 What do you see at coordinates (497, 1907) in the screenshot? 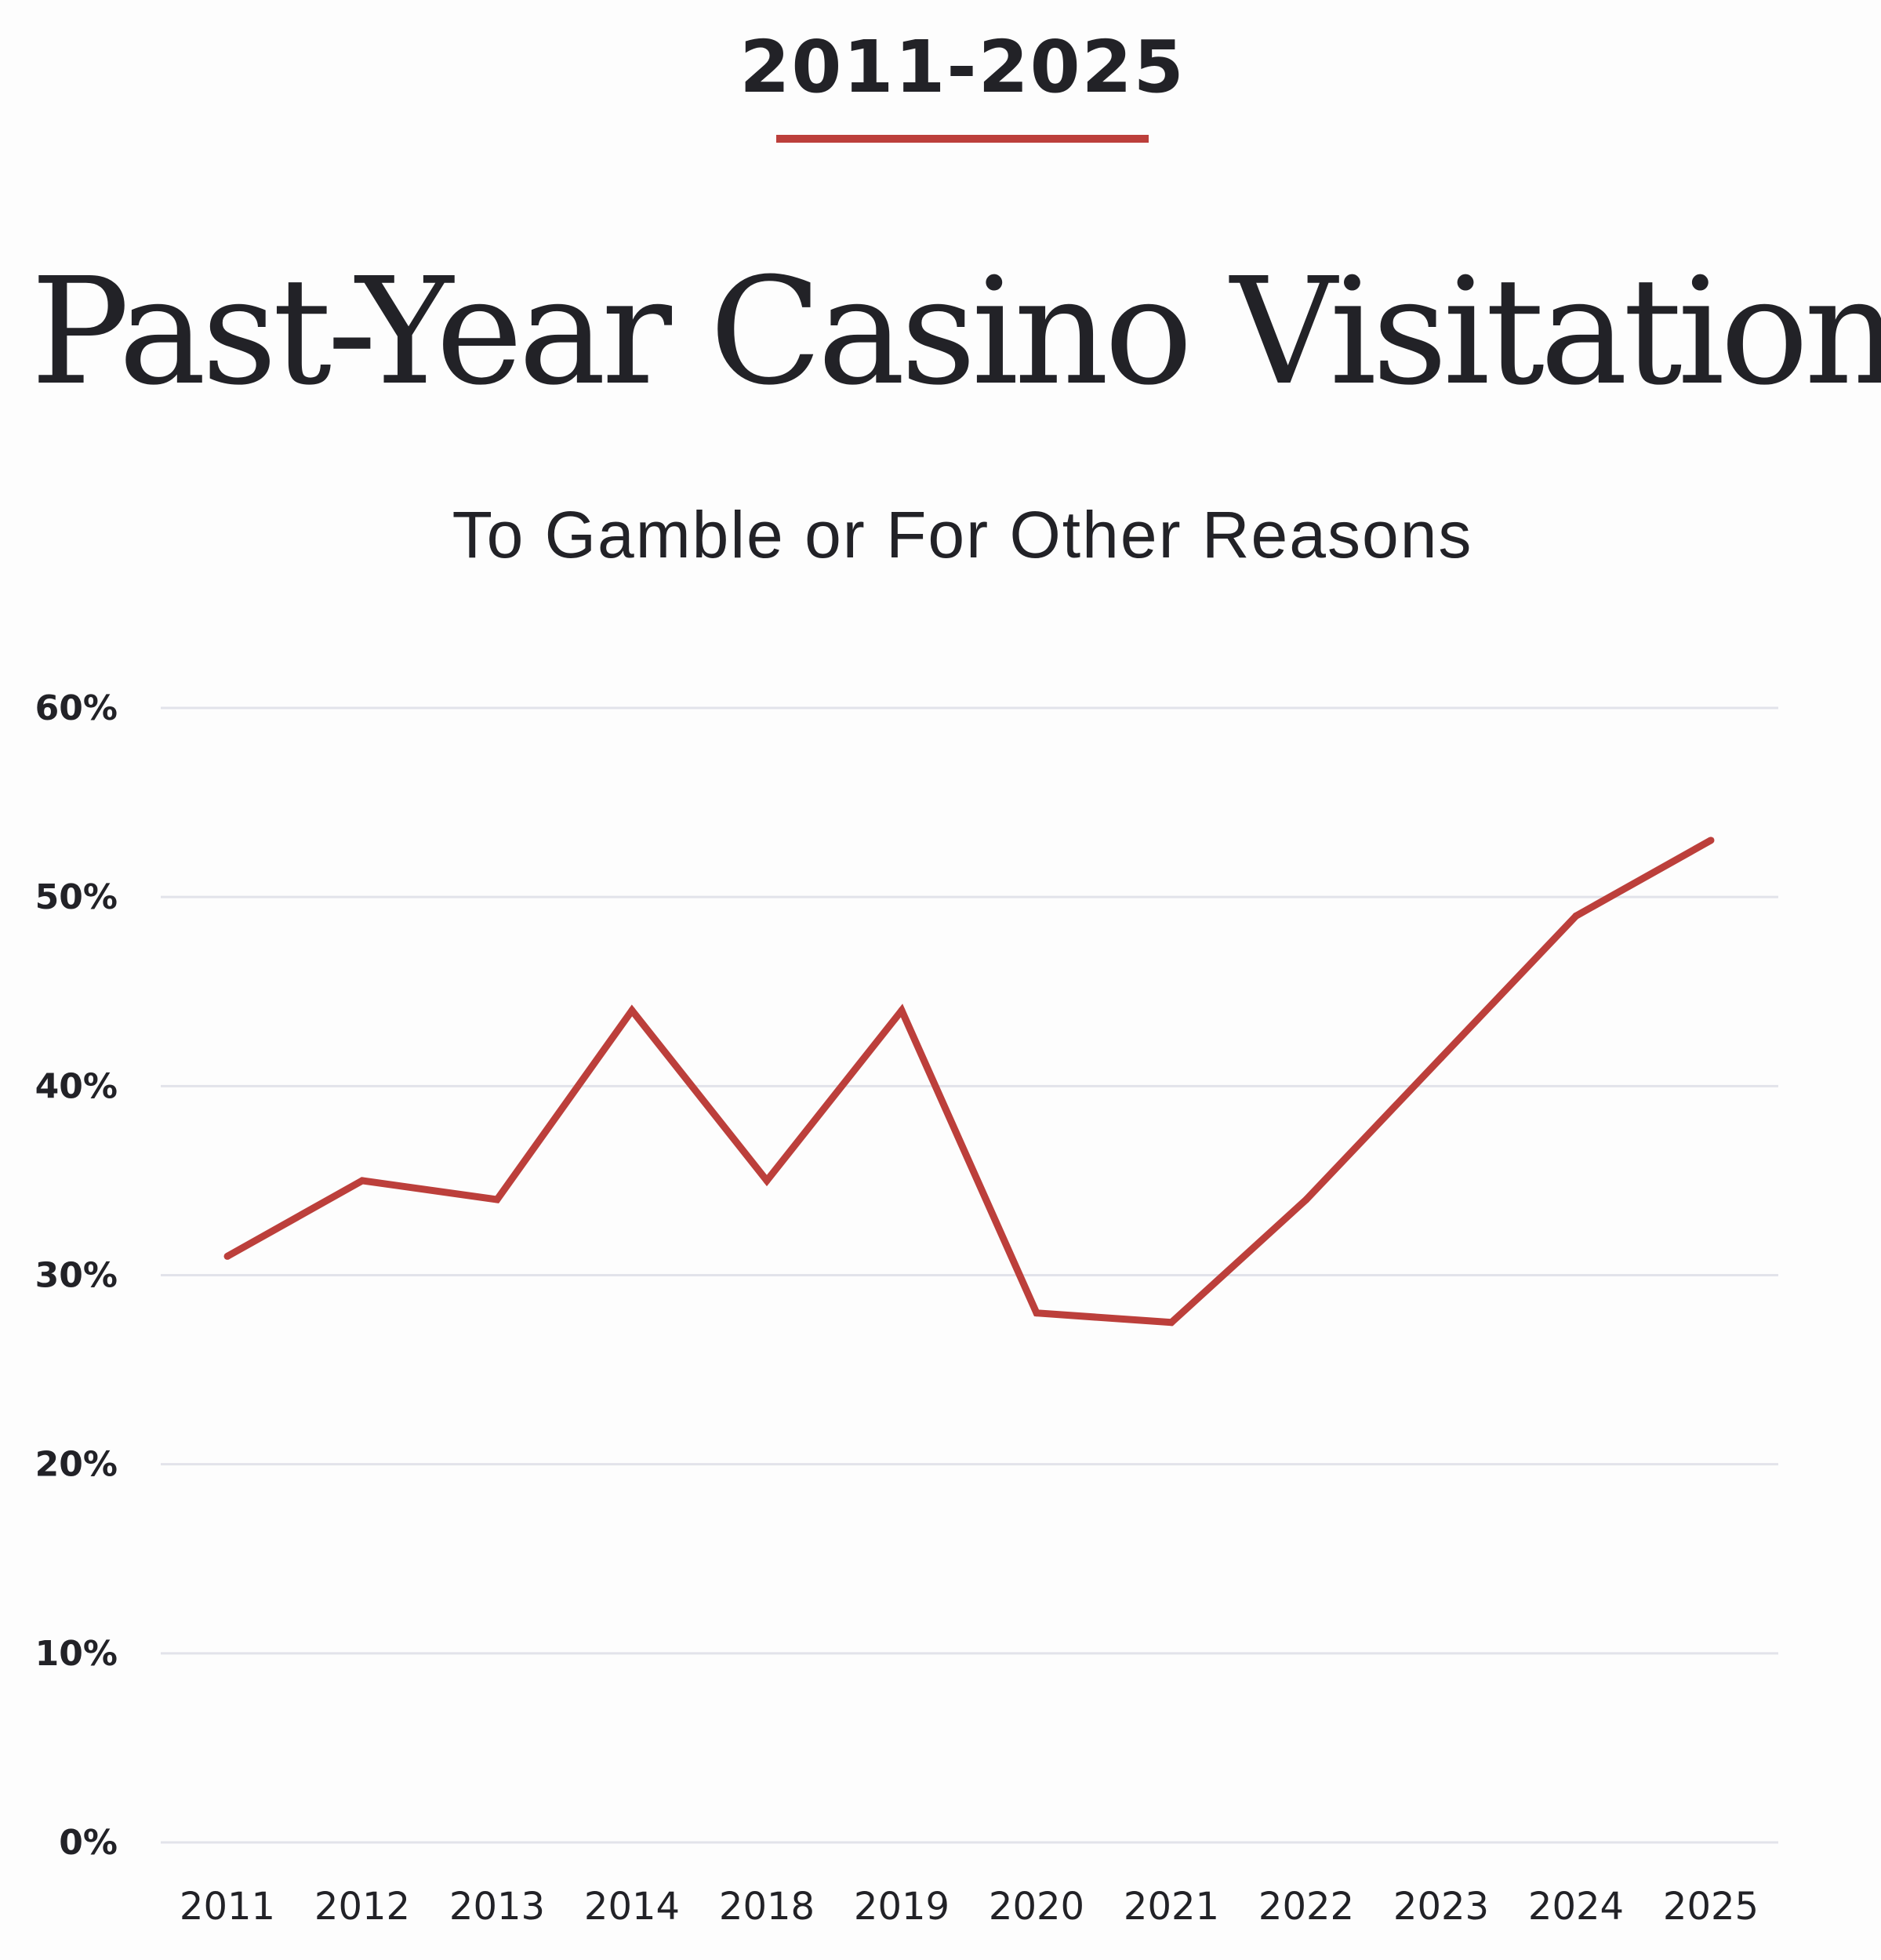
I see `x-tick-label: 2013` at bounding box center [497, 1907].